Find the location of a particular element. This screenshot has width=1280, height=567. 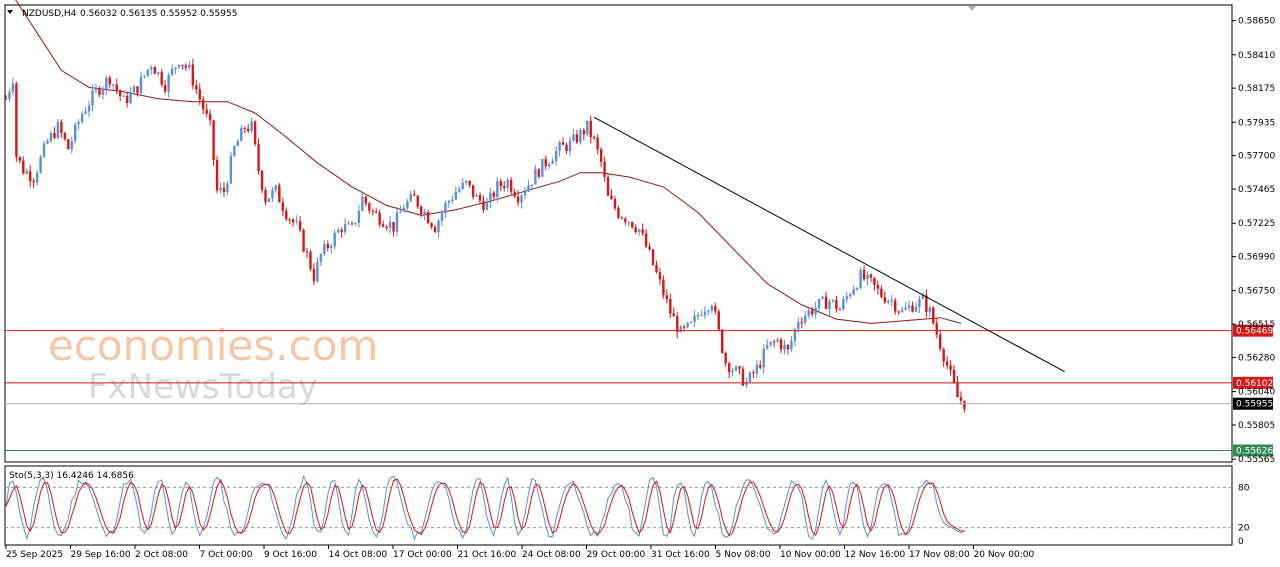

y-tick-label: 0.55805 is located at coordinates (1256, 426).